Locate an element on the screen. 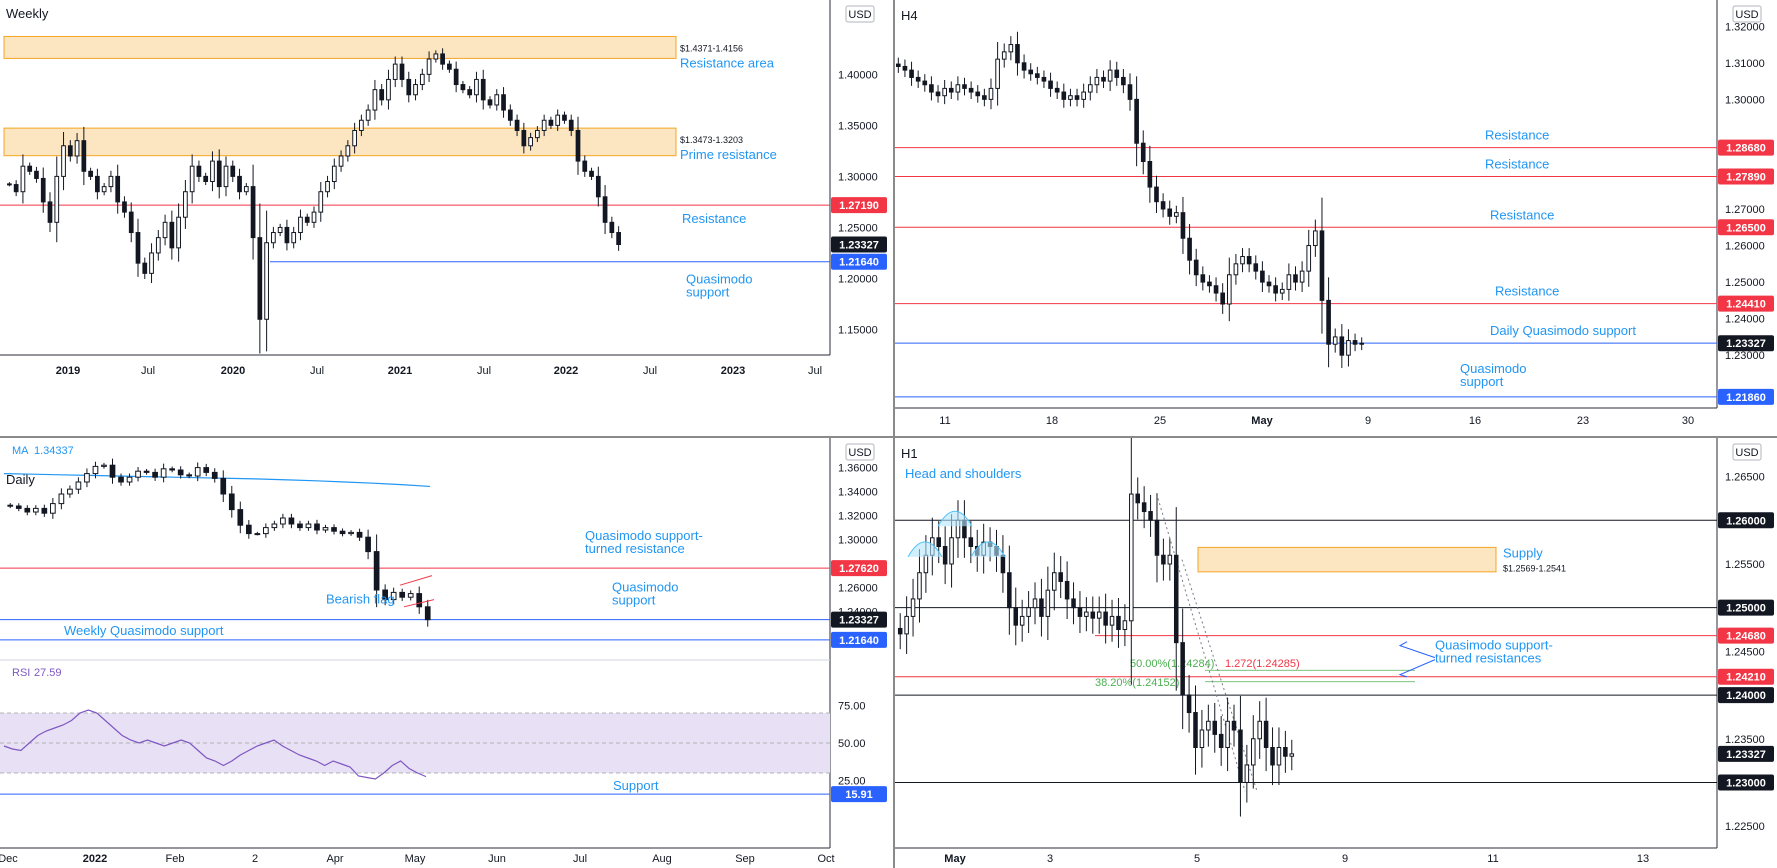 The width and height of the screenshot is (1777, 868). rsi-value: 27.59 is located at coordinates (48, 673).